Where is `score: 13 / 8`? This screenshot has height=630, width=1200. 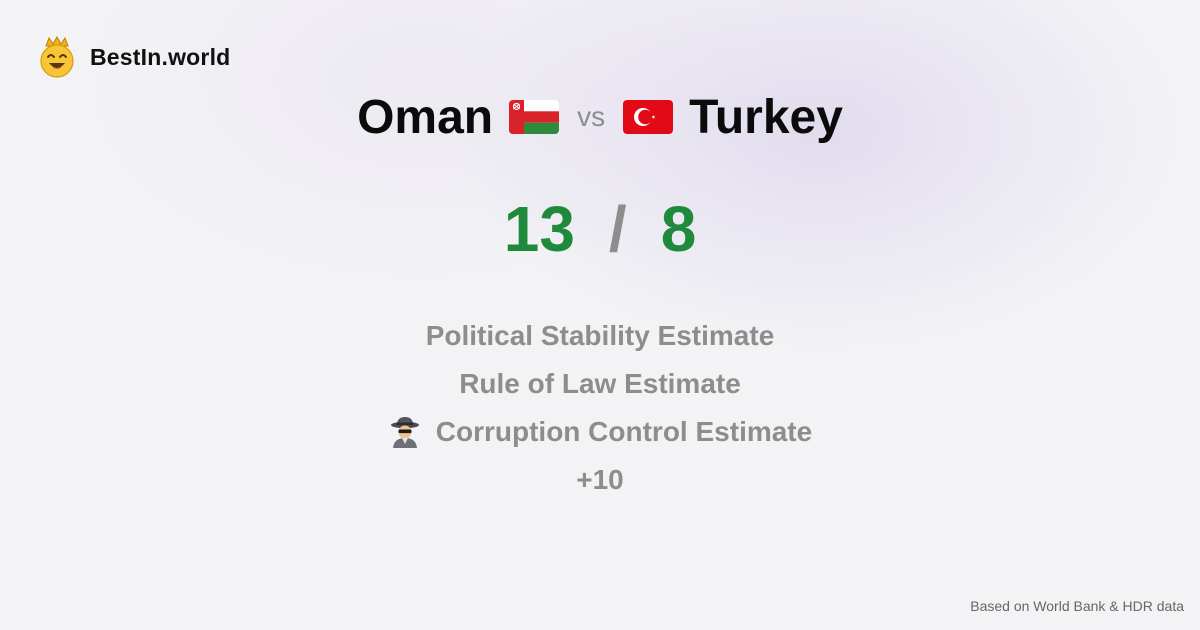 score: 13 / 8 is located at coordinates (600, 229).